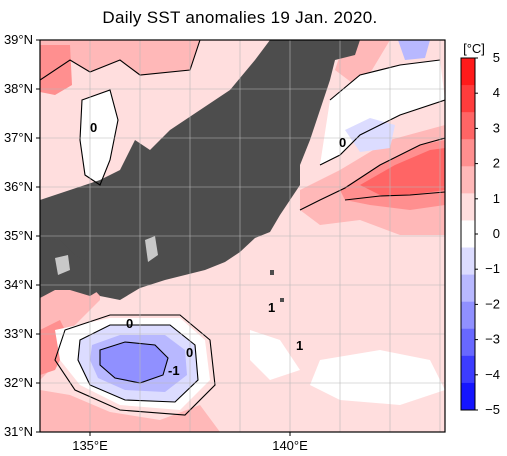  Describe the element at coordinates (18, 431) in the screenshot. I see `lat-label: 31°N` at that location.